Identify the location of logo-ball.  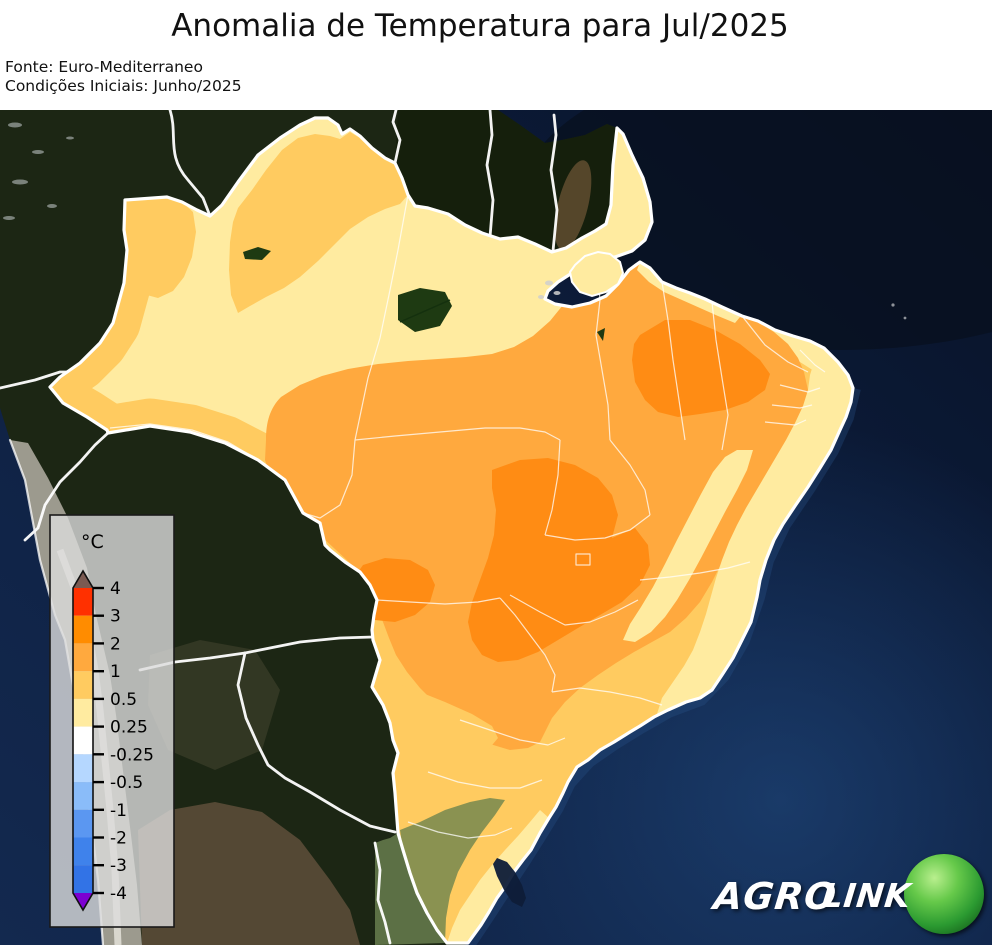
(944, 894).